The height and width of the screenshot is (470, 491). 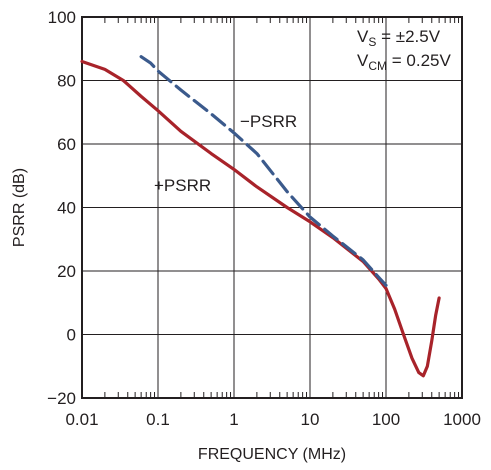 What do you see at coordinates (363, 36) in the screenshot?
I see `vs-main: V` at bounding box center [363, 36].